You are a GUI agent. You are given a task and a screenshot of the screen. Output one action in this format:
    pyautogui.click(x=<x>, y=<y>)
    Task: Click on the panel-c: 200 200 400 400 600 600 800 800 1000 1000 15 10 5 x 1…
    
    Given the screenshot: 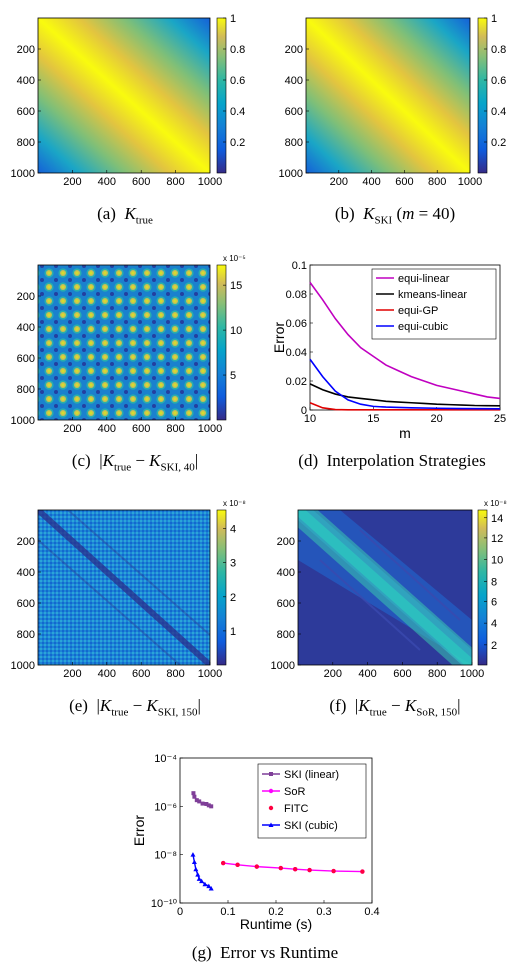 What is the action you would take?
    pyautogui.click(x=128, y=344)
    